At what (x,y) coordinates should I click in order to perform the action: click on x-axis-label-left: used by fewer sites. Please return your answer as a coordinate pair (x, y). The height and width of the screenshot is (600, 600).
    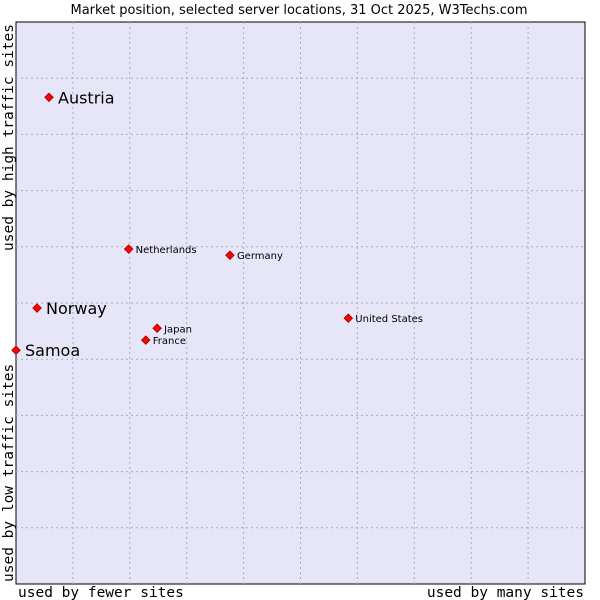
    Looking at the image, I should click on (101, 592).